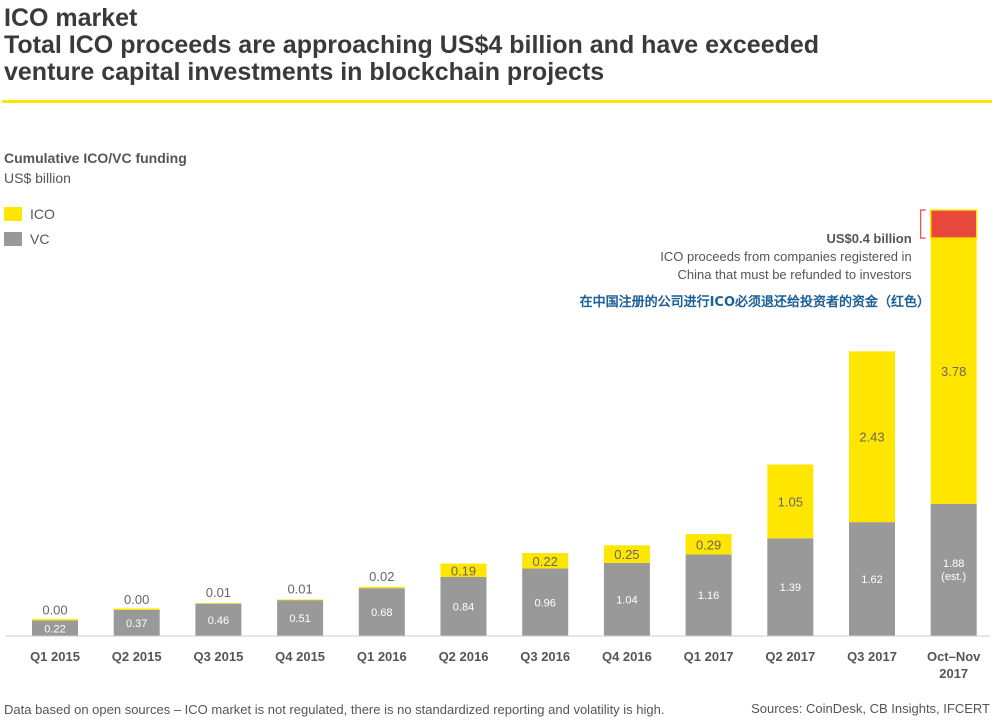  I want to click on header-divider, so click(497, 101).